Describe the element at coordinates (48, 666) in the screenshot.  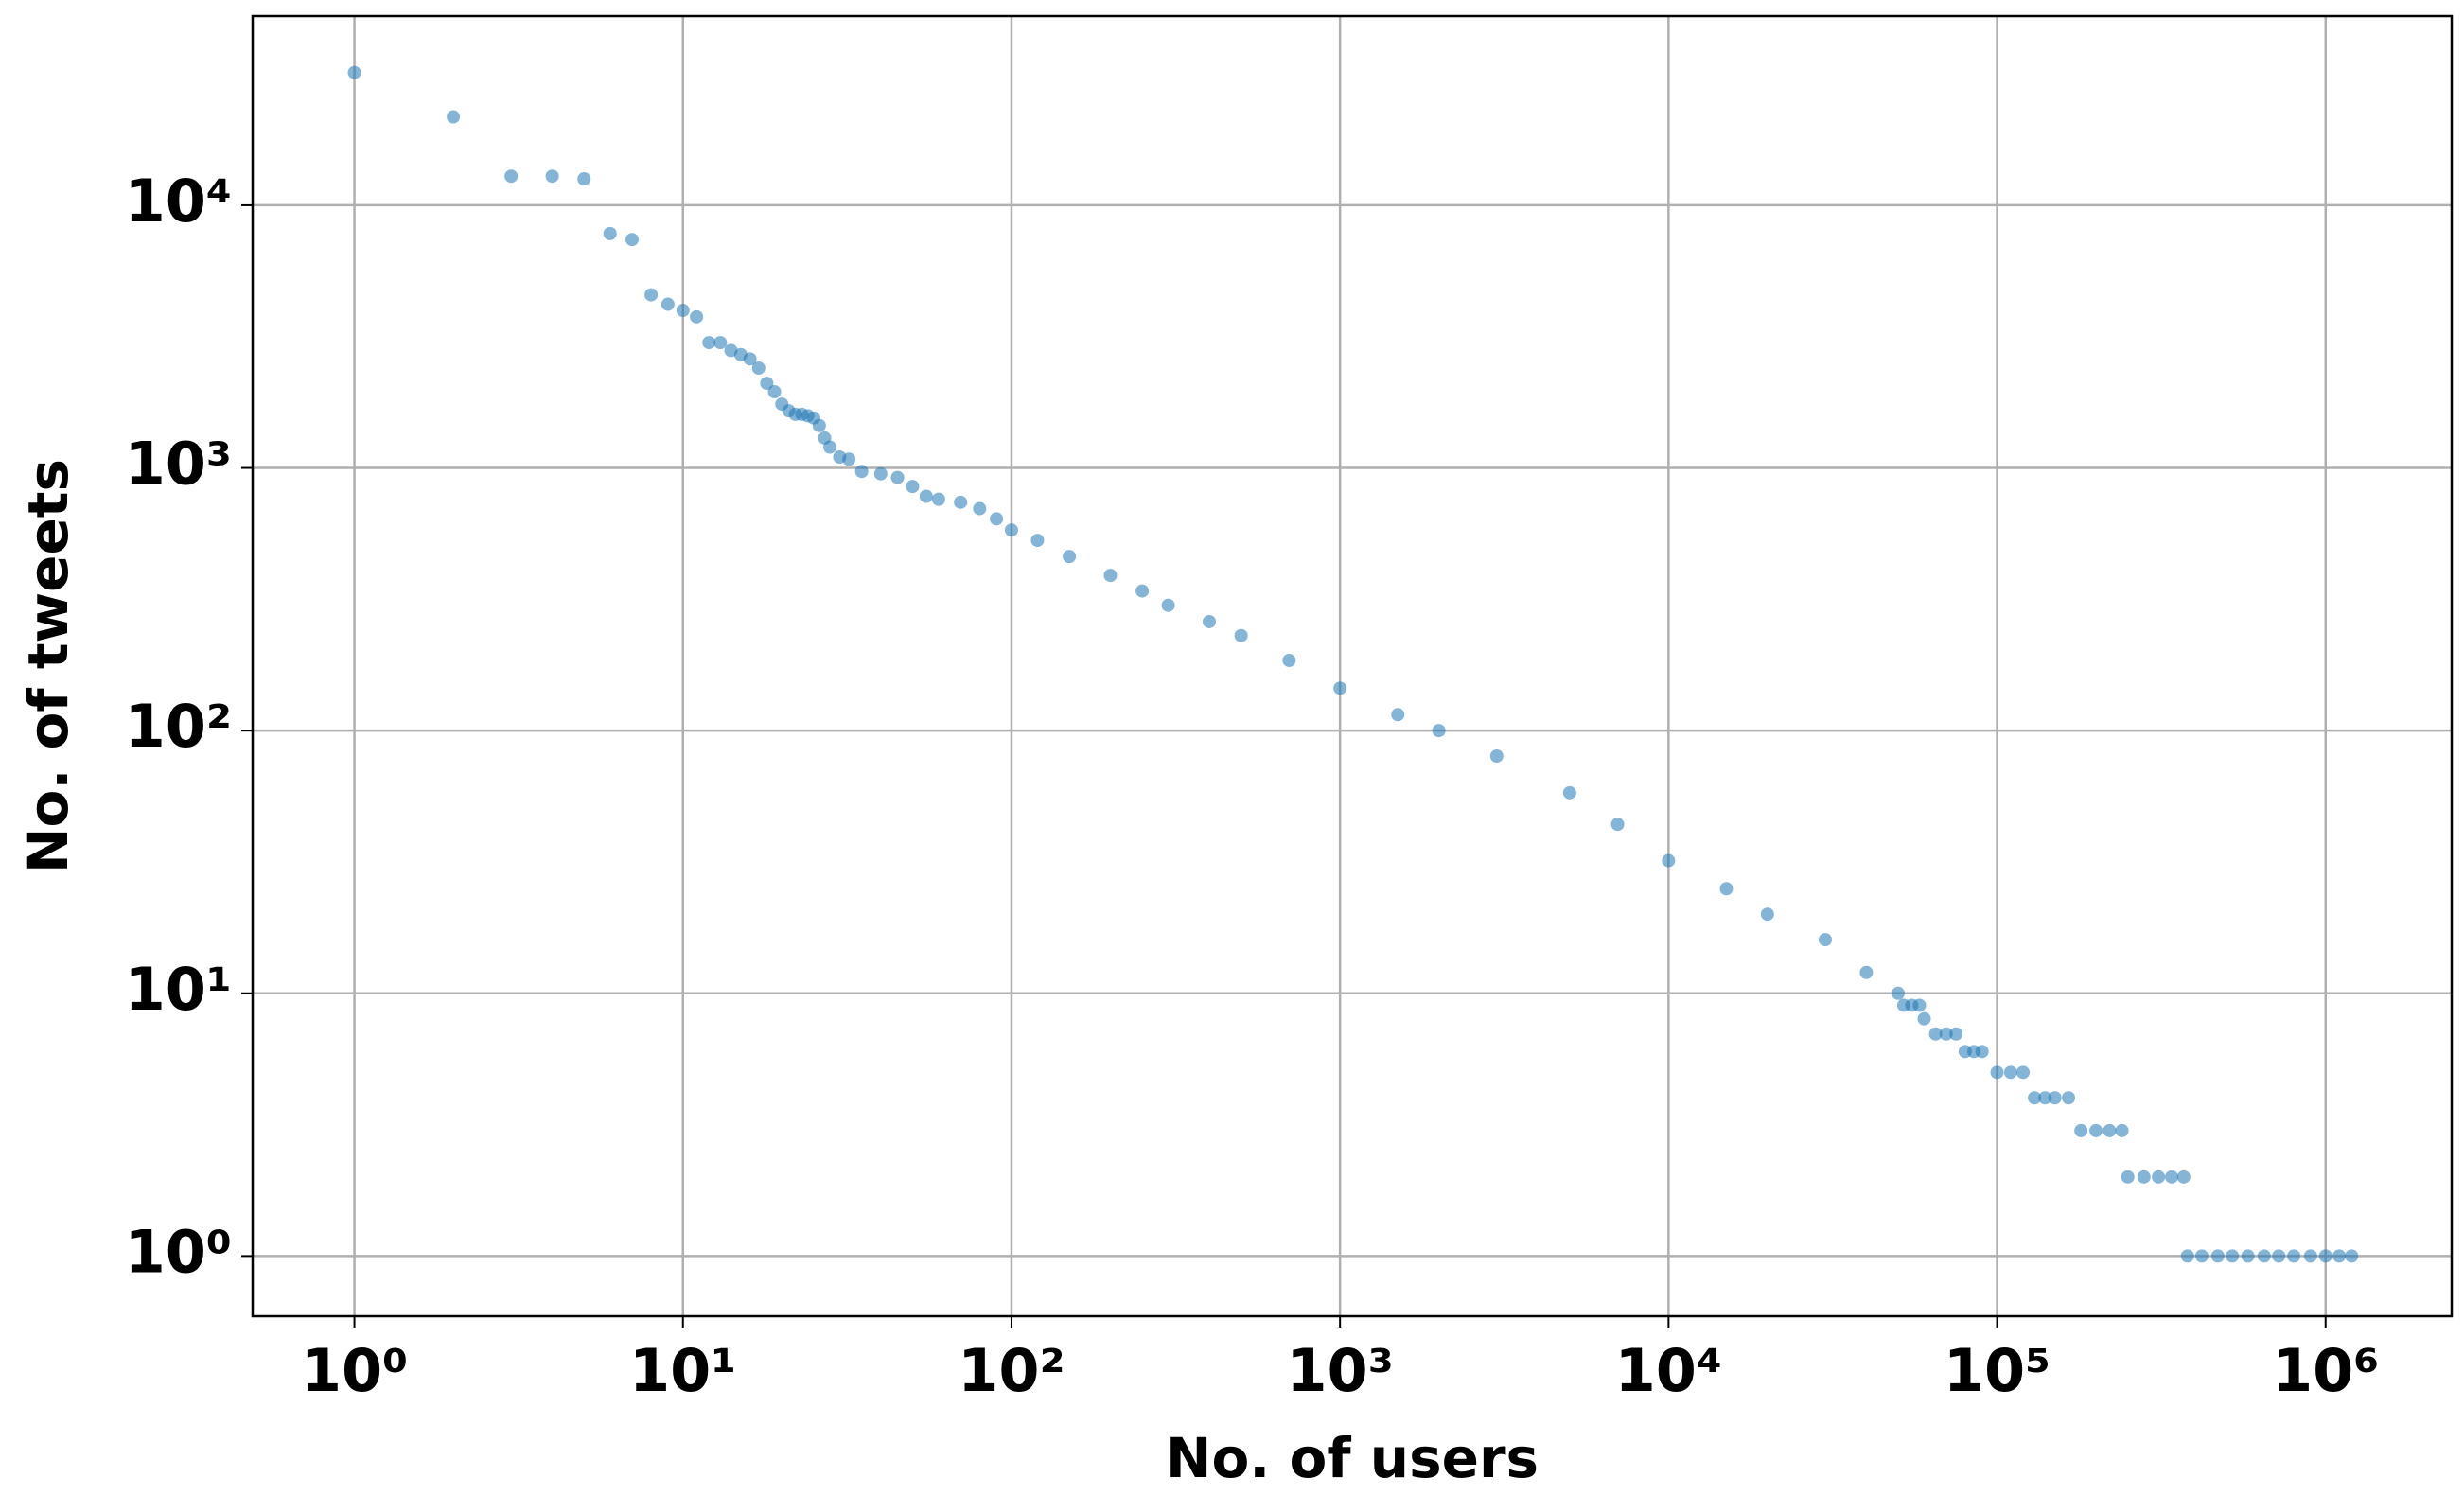
I see `y-axis-label: No. of tweets` at that location.